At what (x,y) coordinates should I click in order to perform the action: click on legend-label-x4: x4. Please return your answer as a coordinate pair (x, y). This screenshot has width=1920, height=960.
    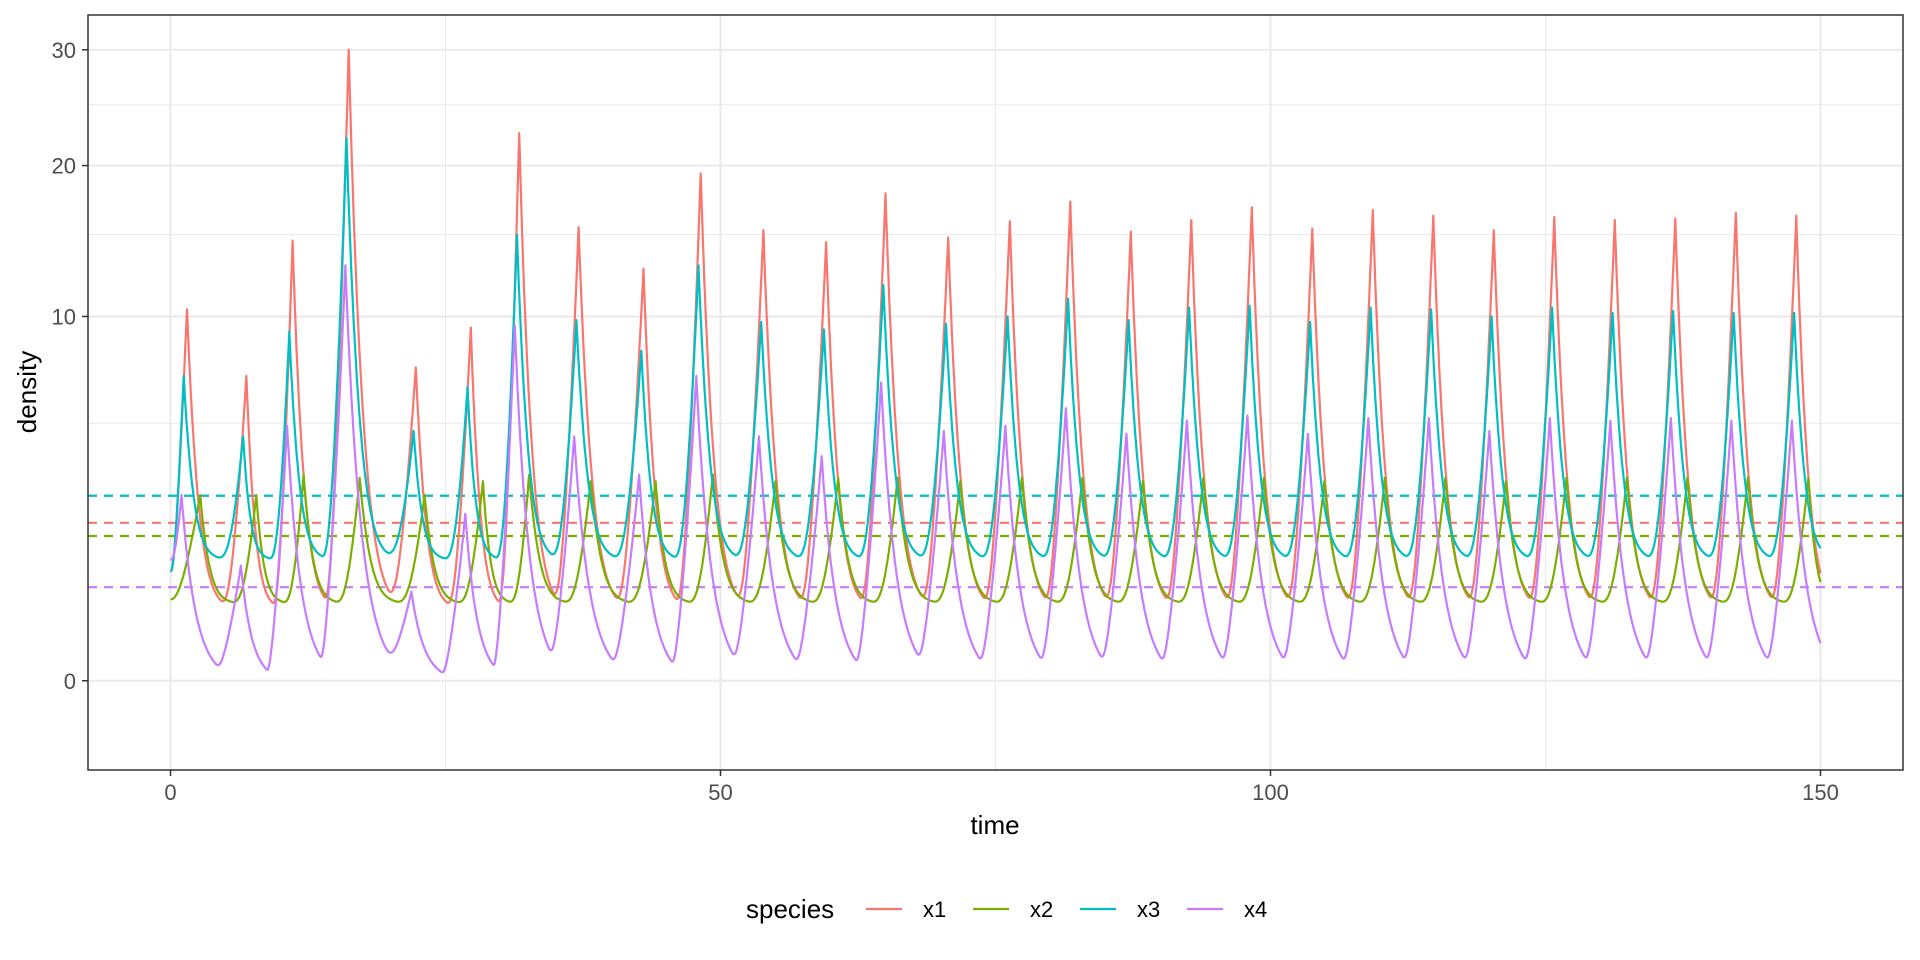
    Looking at the image, I should click on (1255, 909).